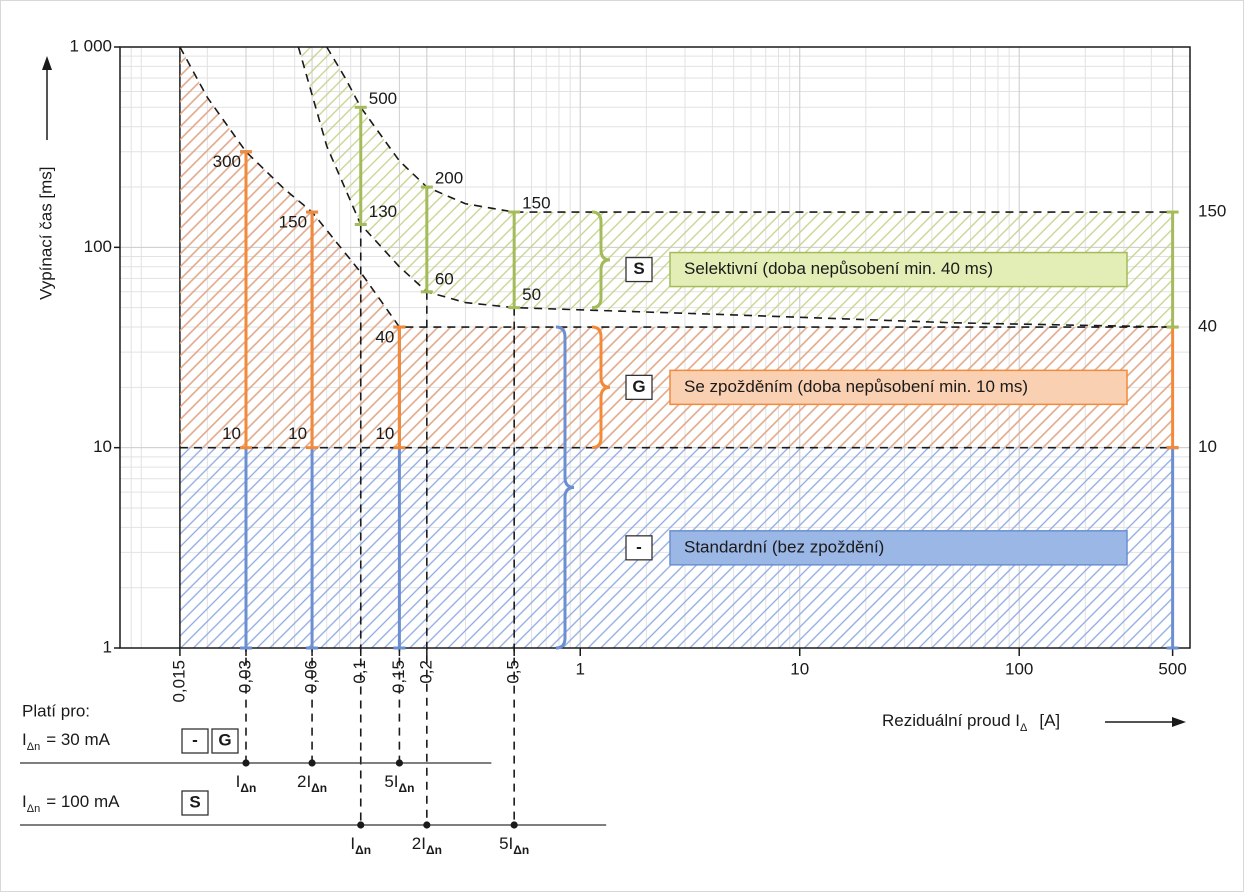  Describe the element at coordinates (784, 546) in the screenshot. I see `legend-label: Standardní (bez zpoždění)` at that location.